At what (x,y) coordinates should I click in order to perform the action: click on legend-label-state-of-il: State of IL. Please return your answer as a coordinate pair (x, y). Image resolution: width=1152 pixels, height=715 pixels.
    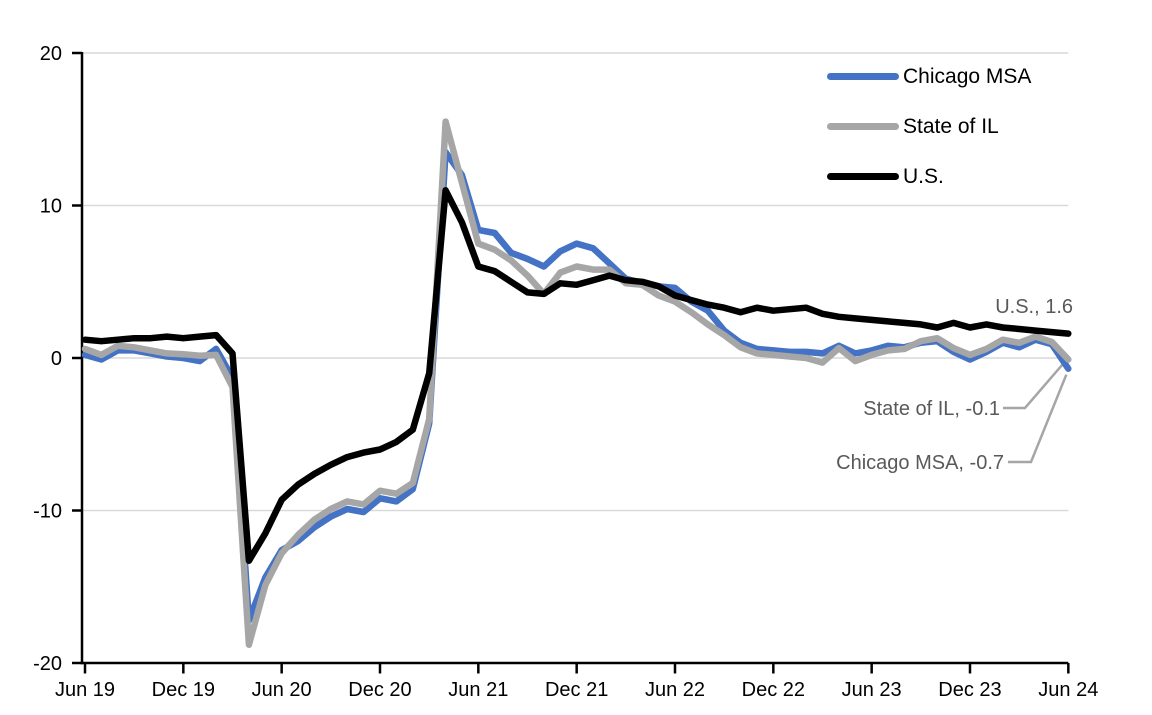
    Looking at the image, I should click on (951, 126).